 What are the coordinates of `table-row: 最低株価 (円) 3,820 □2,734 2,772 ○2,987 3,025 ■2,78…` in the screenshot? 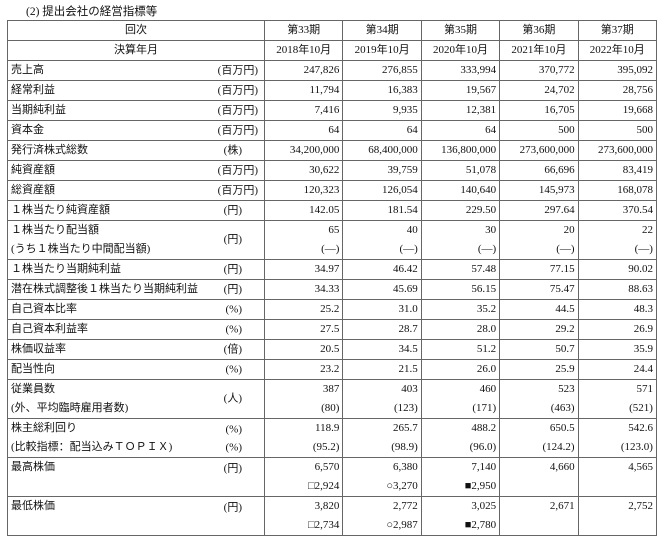 It's located at (332, 516).